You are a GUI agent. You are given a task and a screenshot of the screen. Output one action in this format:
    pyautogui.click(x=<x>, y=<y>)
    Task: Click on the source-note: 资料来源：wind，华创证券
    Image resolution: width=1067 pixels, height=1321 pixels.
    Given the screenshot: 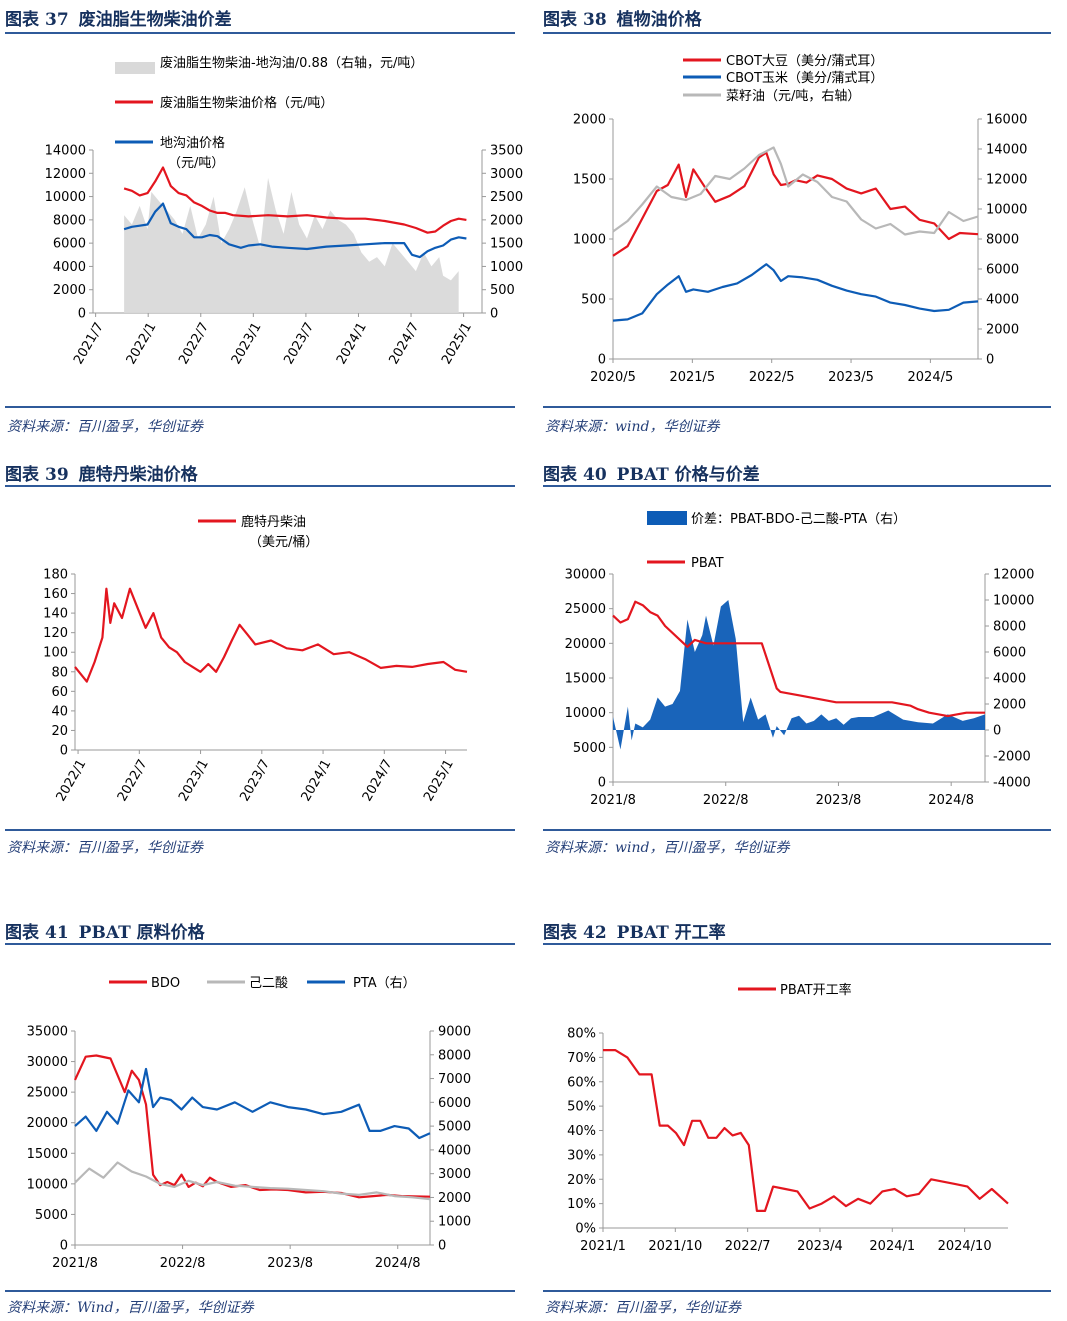 What is the action you would take?
    pyautogui.click(x=632, y=427)
    